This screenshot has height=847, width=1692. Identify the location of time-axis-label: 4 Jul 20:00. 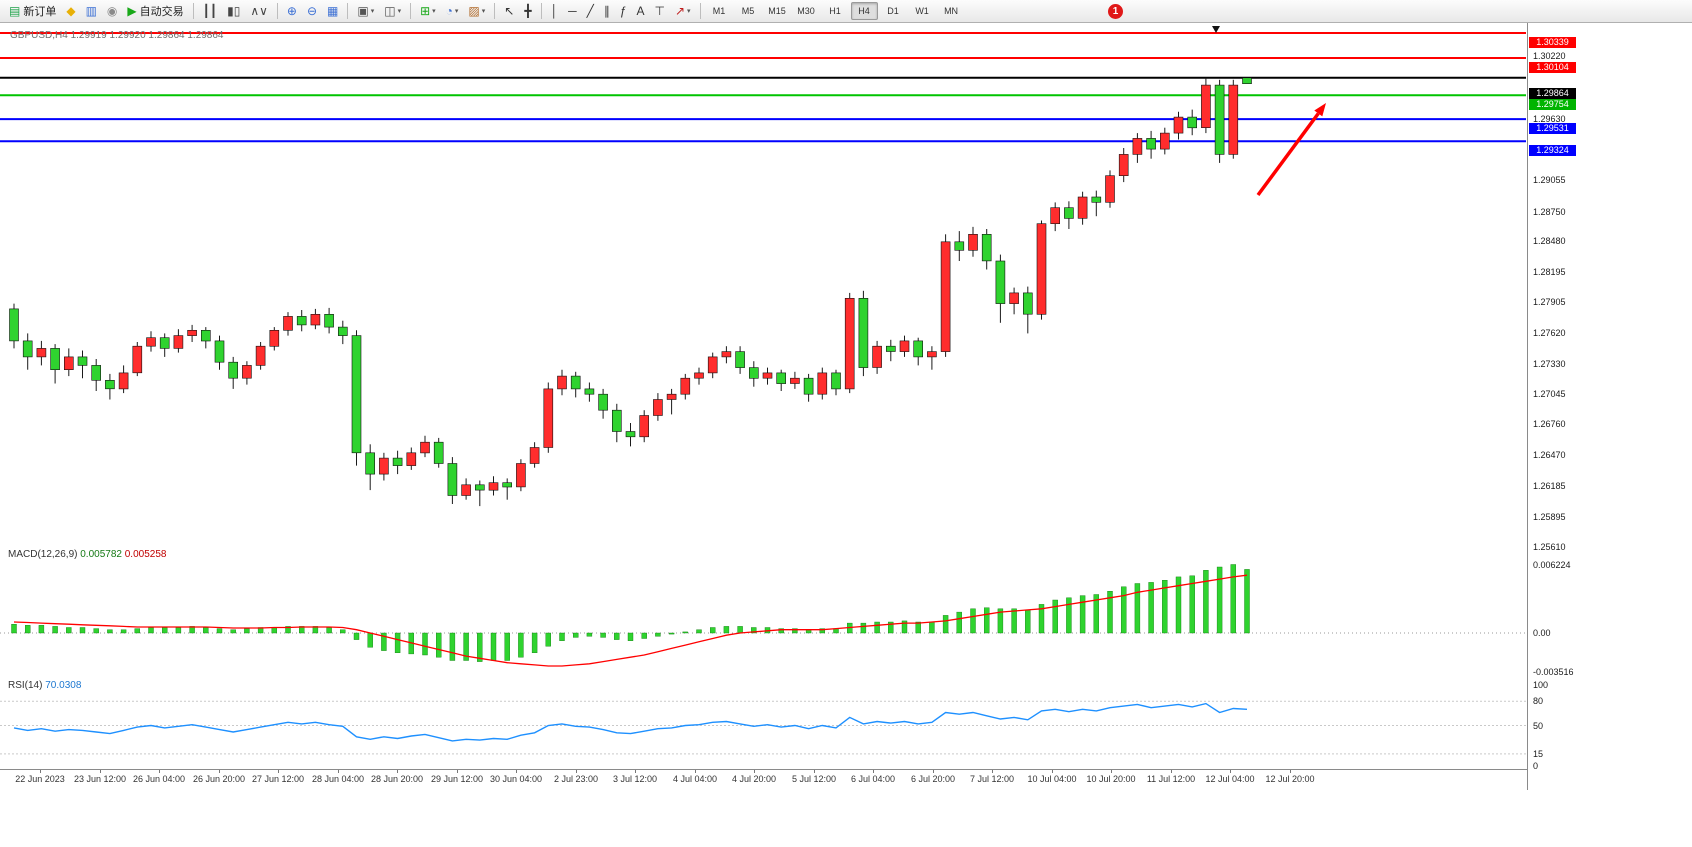
(754, 779).